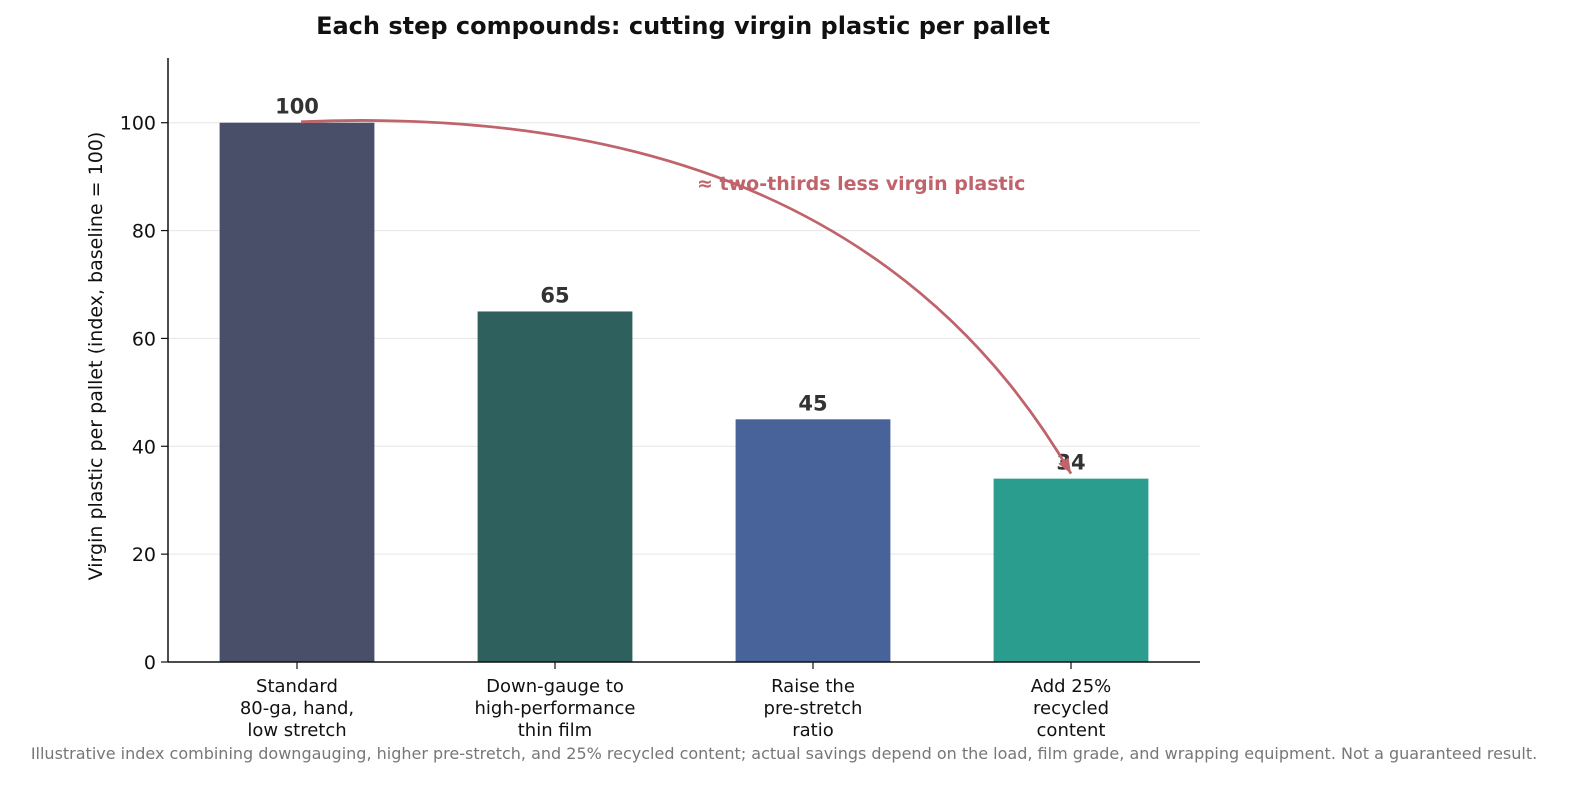 This screenshot has width=1592, height=788. Describe the element at coordinates (144, 447) in the screenshot. I see `y-tick-label-40: 40` at that location.